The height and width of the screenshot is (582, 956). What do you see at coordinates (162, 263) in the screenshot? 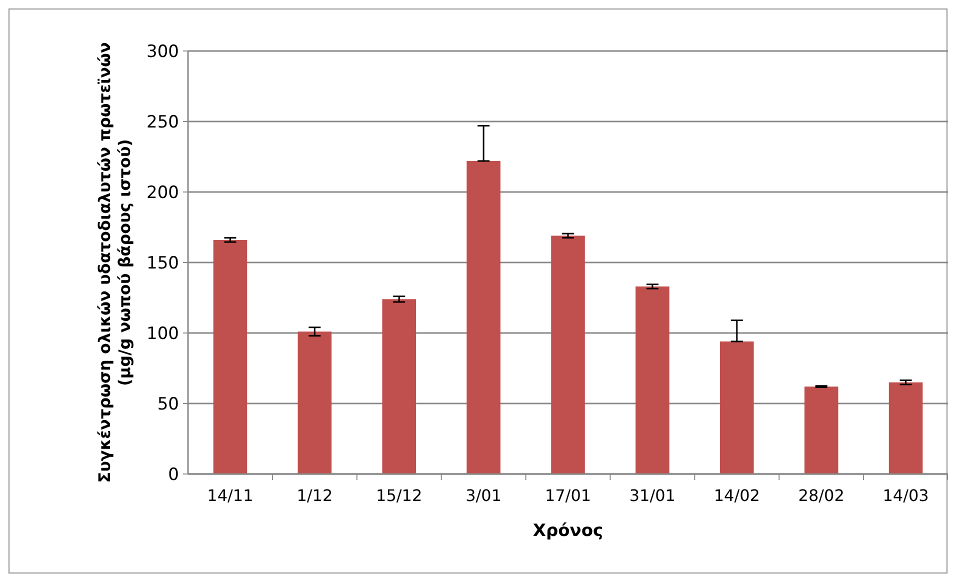
I see `y-tick-label: 150` at bounding box center [162, 263].